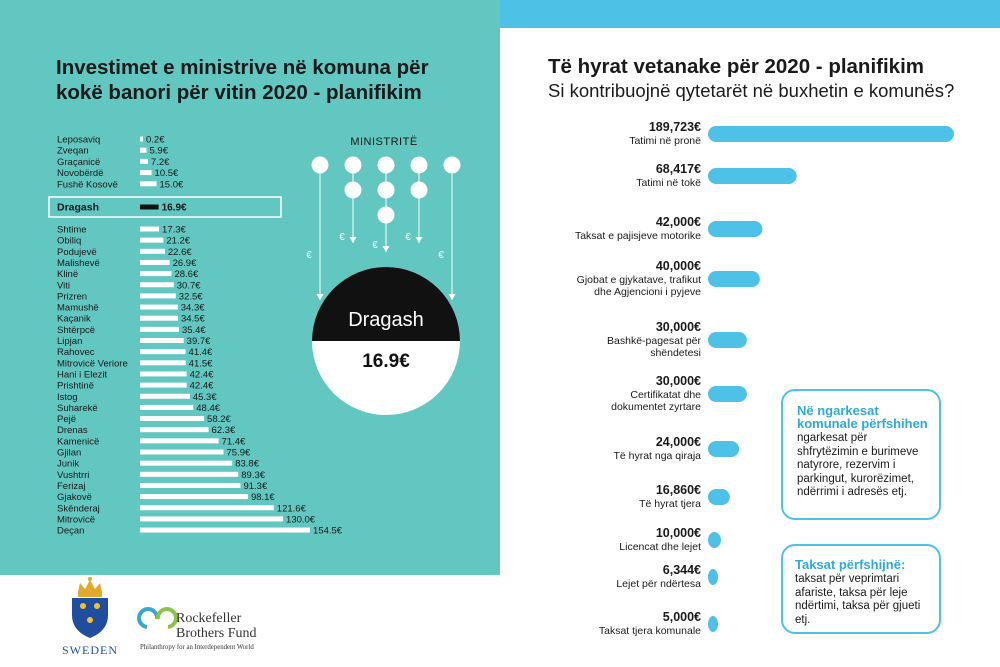 Image resolution: width=1000 pixels, height=667 pixels. Describe the element at coordinates (78, 208) in the screenshot. I see `left-category-label: Dragash` at that location.